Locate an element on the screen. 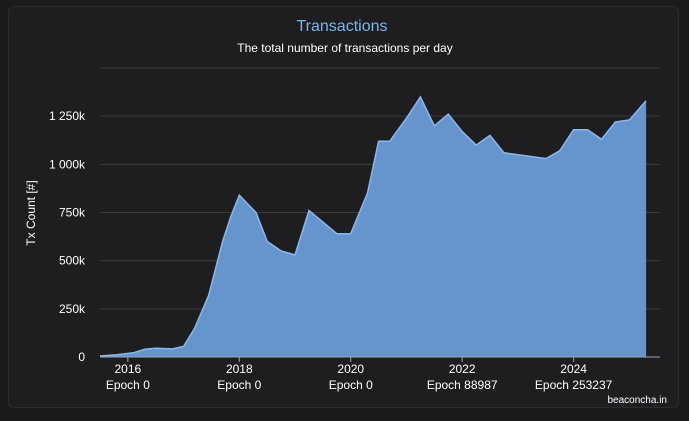 The height and width of the screenshot is (421, 689). y-tick-label: 1 000k is located at coordinates (67, 164).